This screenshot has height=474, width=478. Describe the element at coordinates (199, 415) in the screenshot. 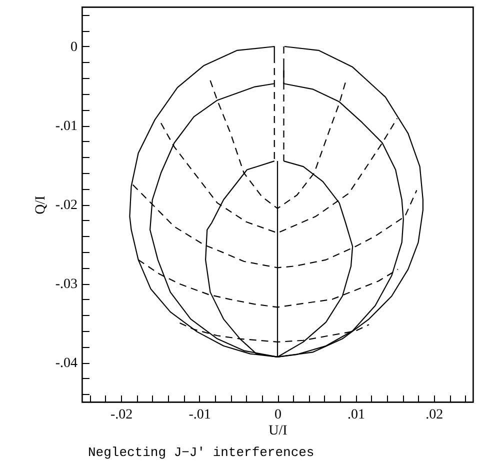

I see `x-tick-label: -.01` at that location.